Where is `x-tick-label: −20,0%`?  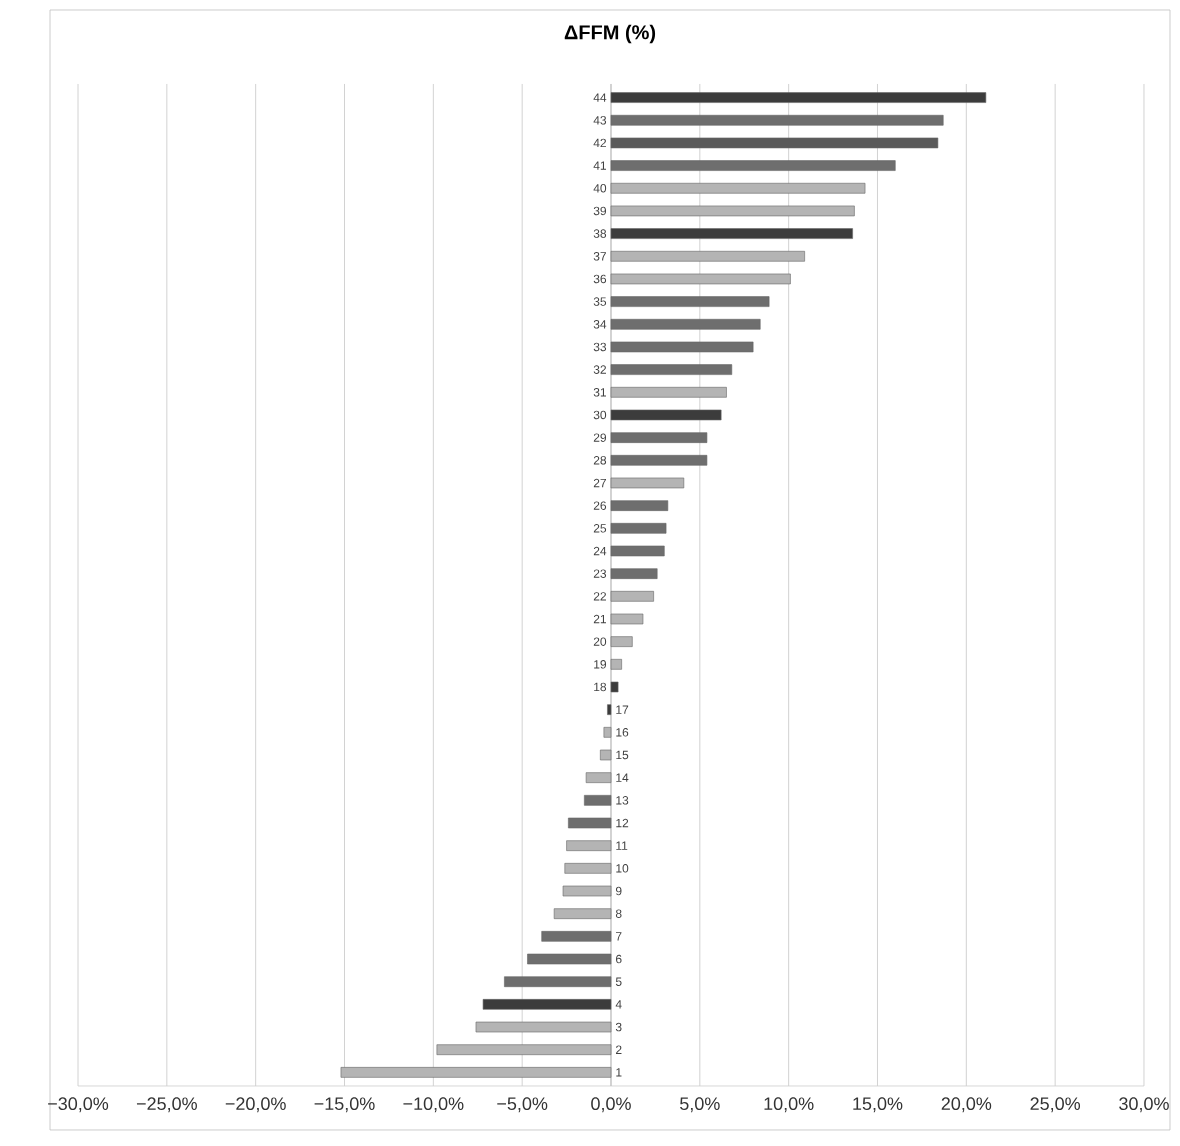
x-tick-label: −20,0% is located at coordinates (255, 1105).